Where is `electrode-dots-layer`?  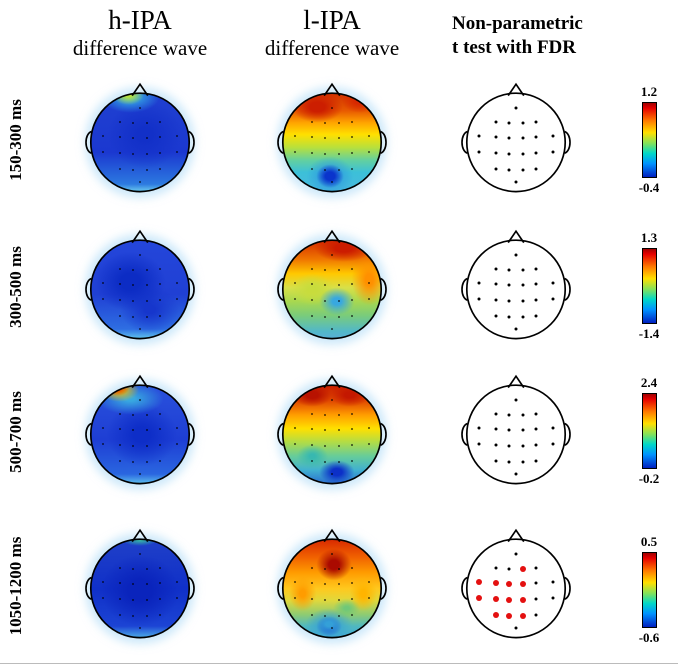 electrode-dots-layer is located at coordinates (332, 289).